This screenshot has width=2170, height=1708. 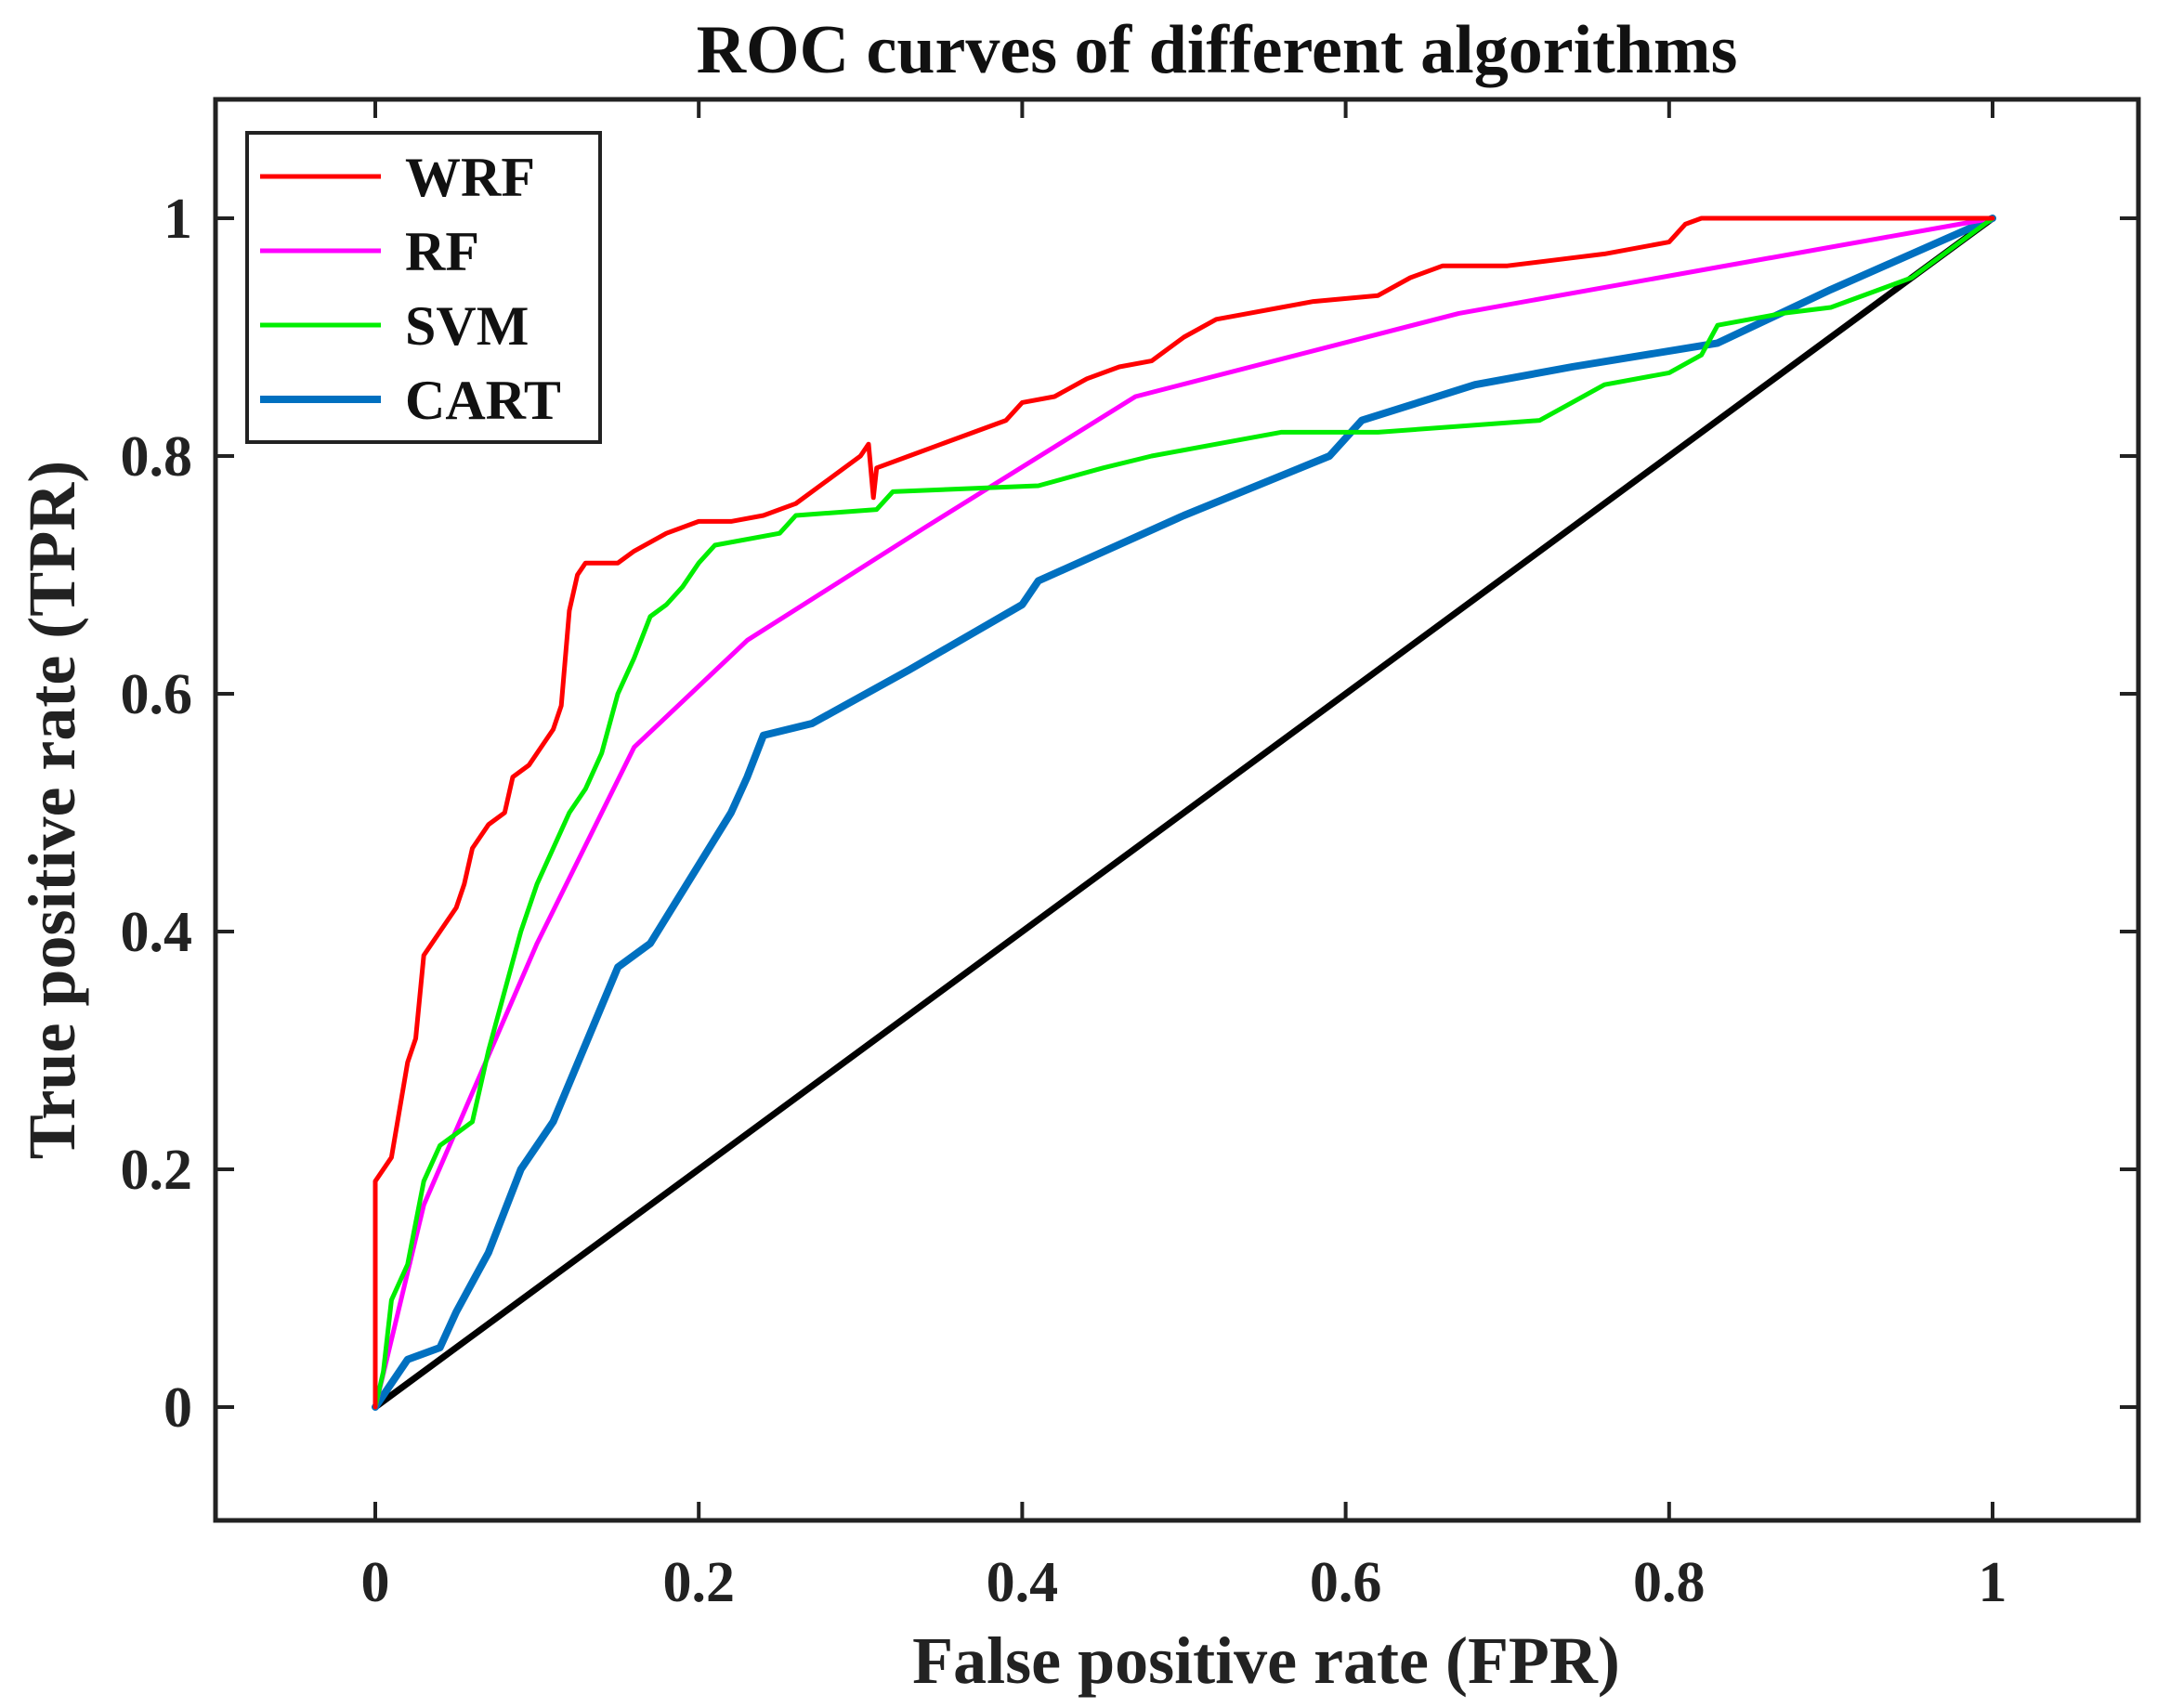 What do you see at coordinates (375, 1582) in the screenshot?
I see `x-tick-label: 0` at bounding box center [375, 1582].